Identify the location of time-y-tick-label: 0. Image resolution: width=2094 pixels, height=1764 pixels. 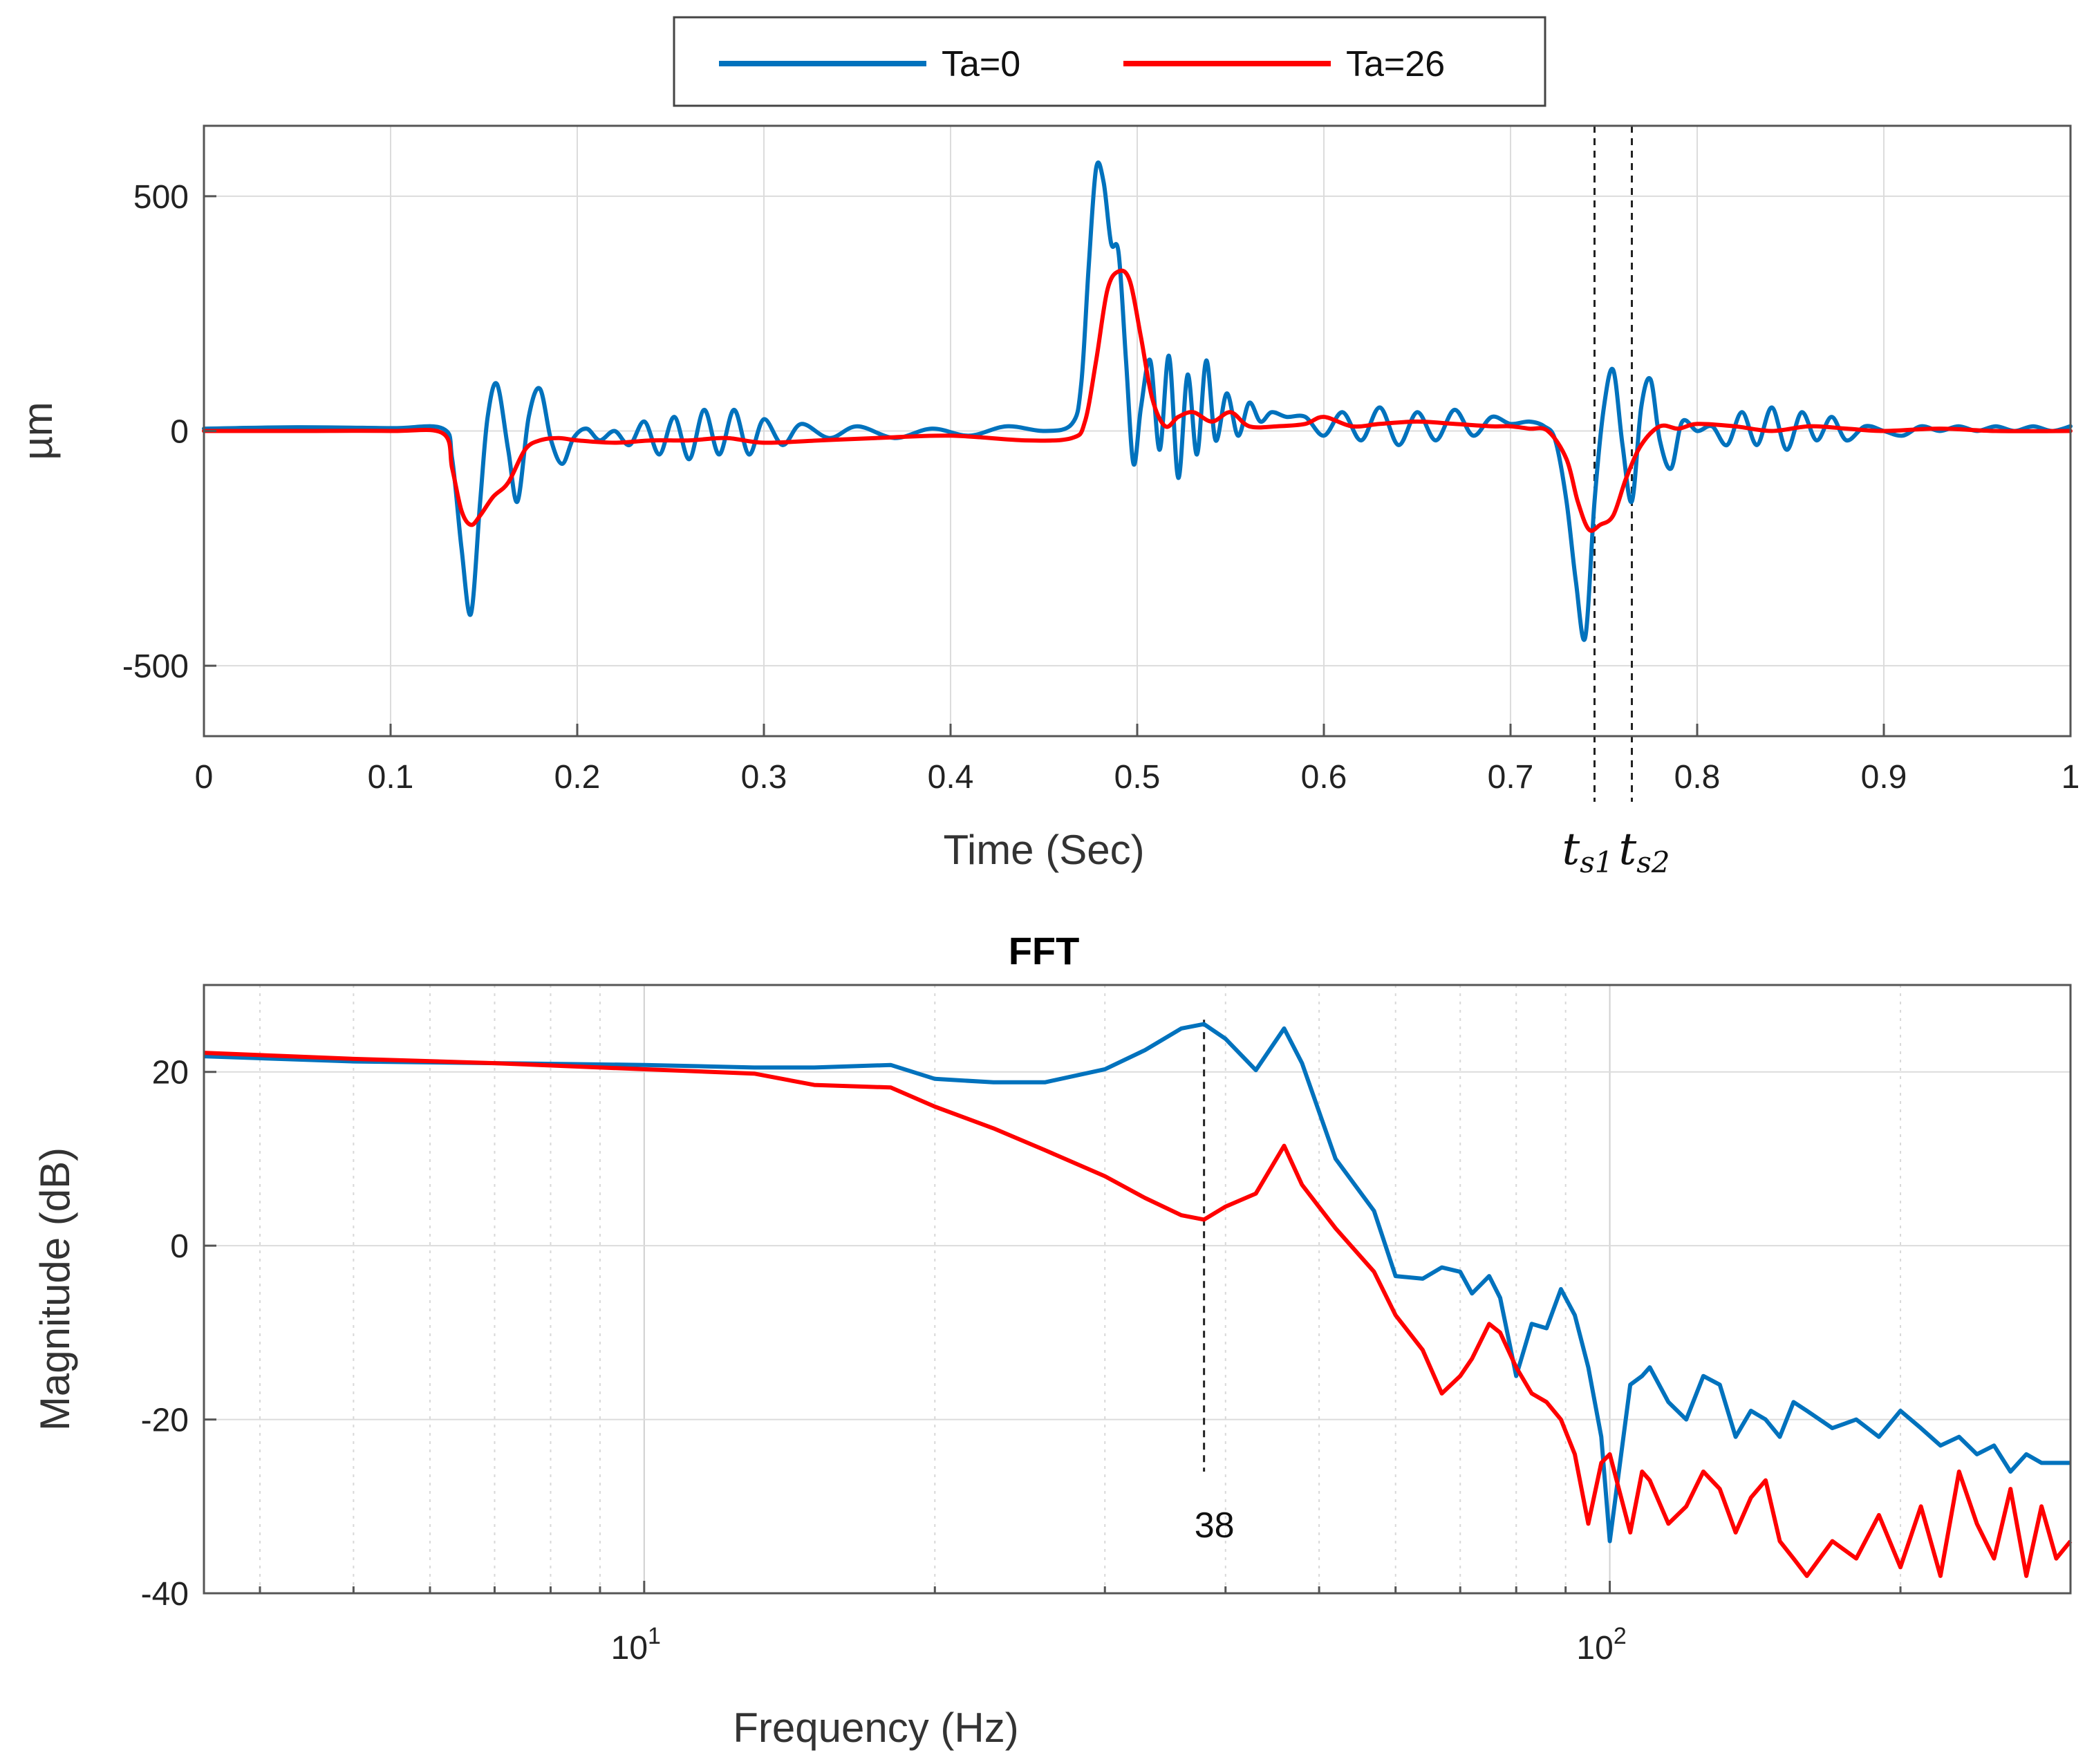
(179, 432).